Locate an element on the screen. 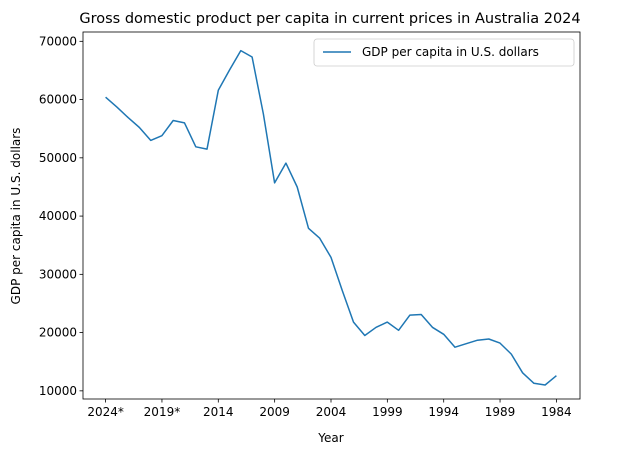 Image resolution: width=628 pixels, height=455 pixels. legend-box is located at coordinates (444, 52).